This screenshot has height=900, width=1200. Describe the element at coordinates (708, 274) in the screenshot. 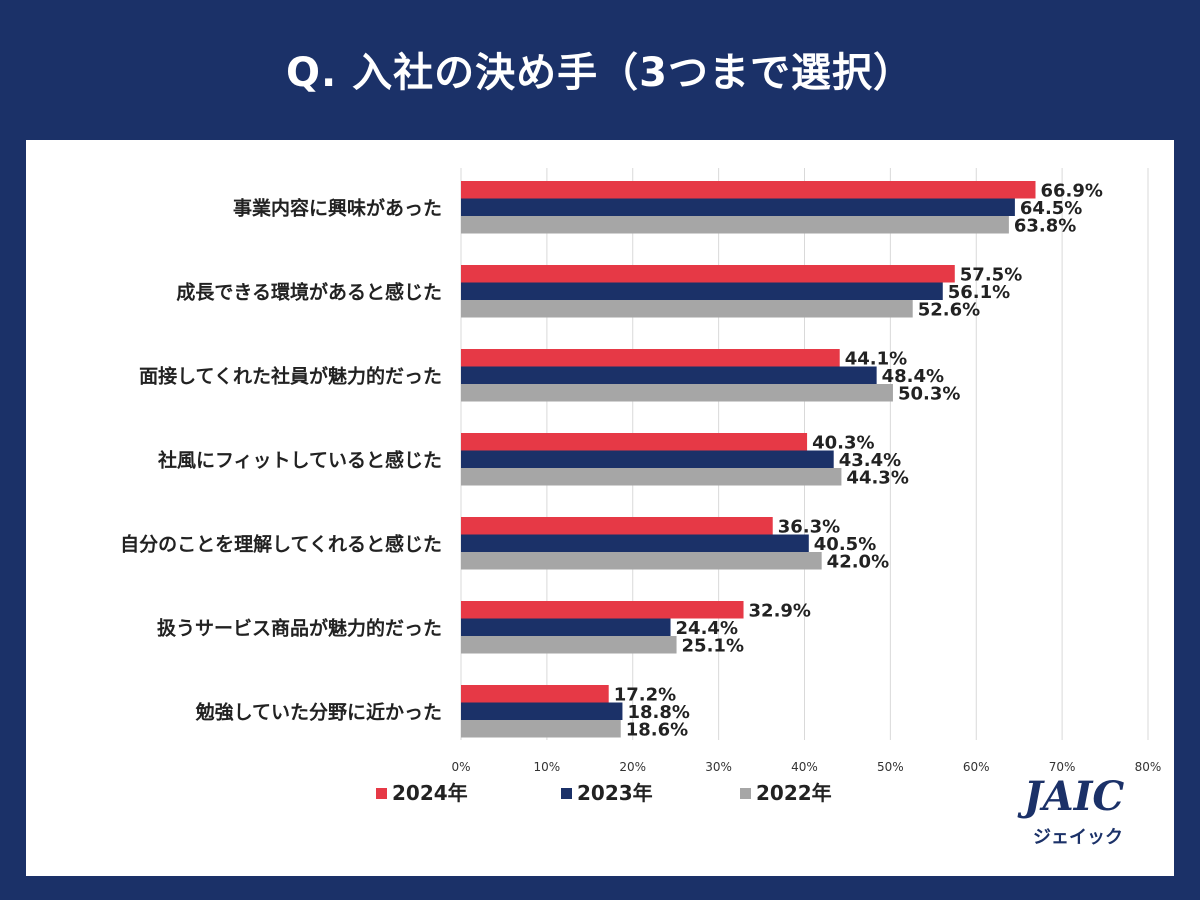

I see `bar-2024年-1` at that location.